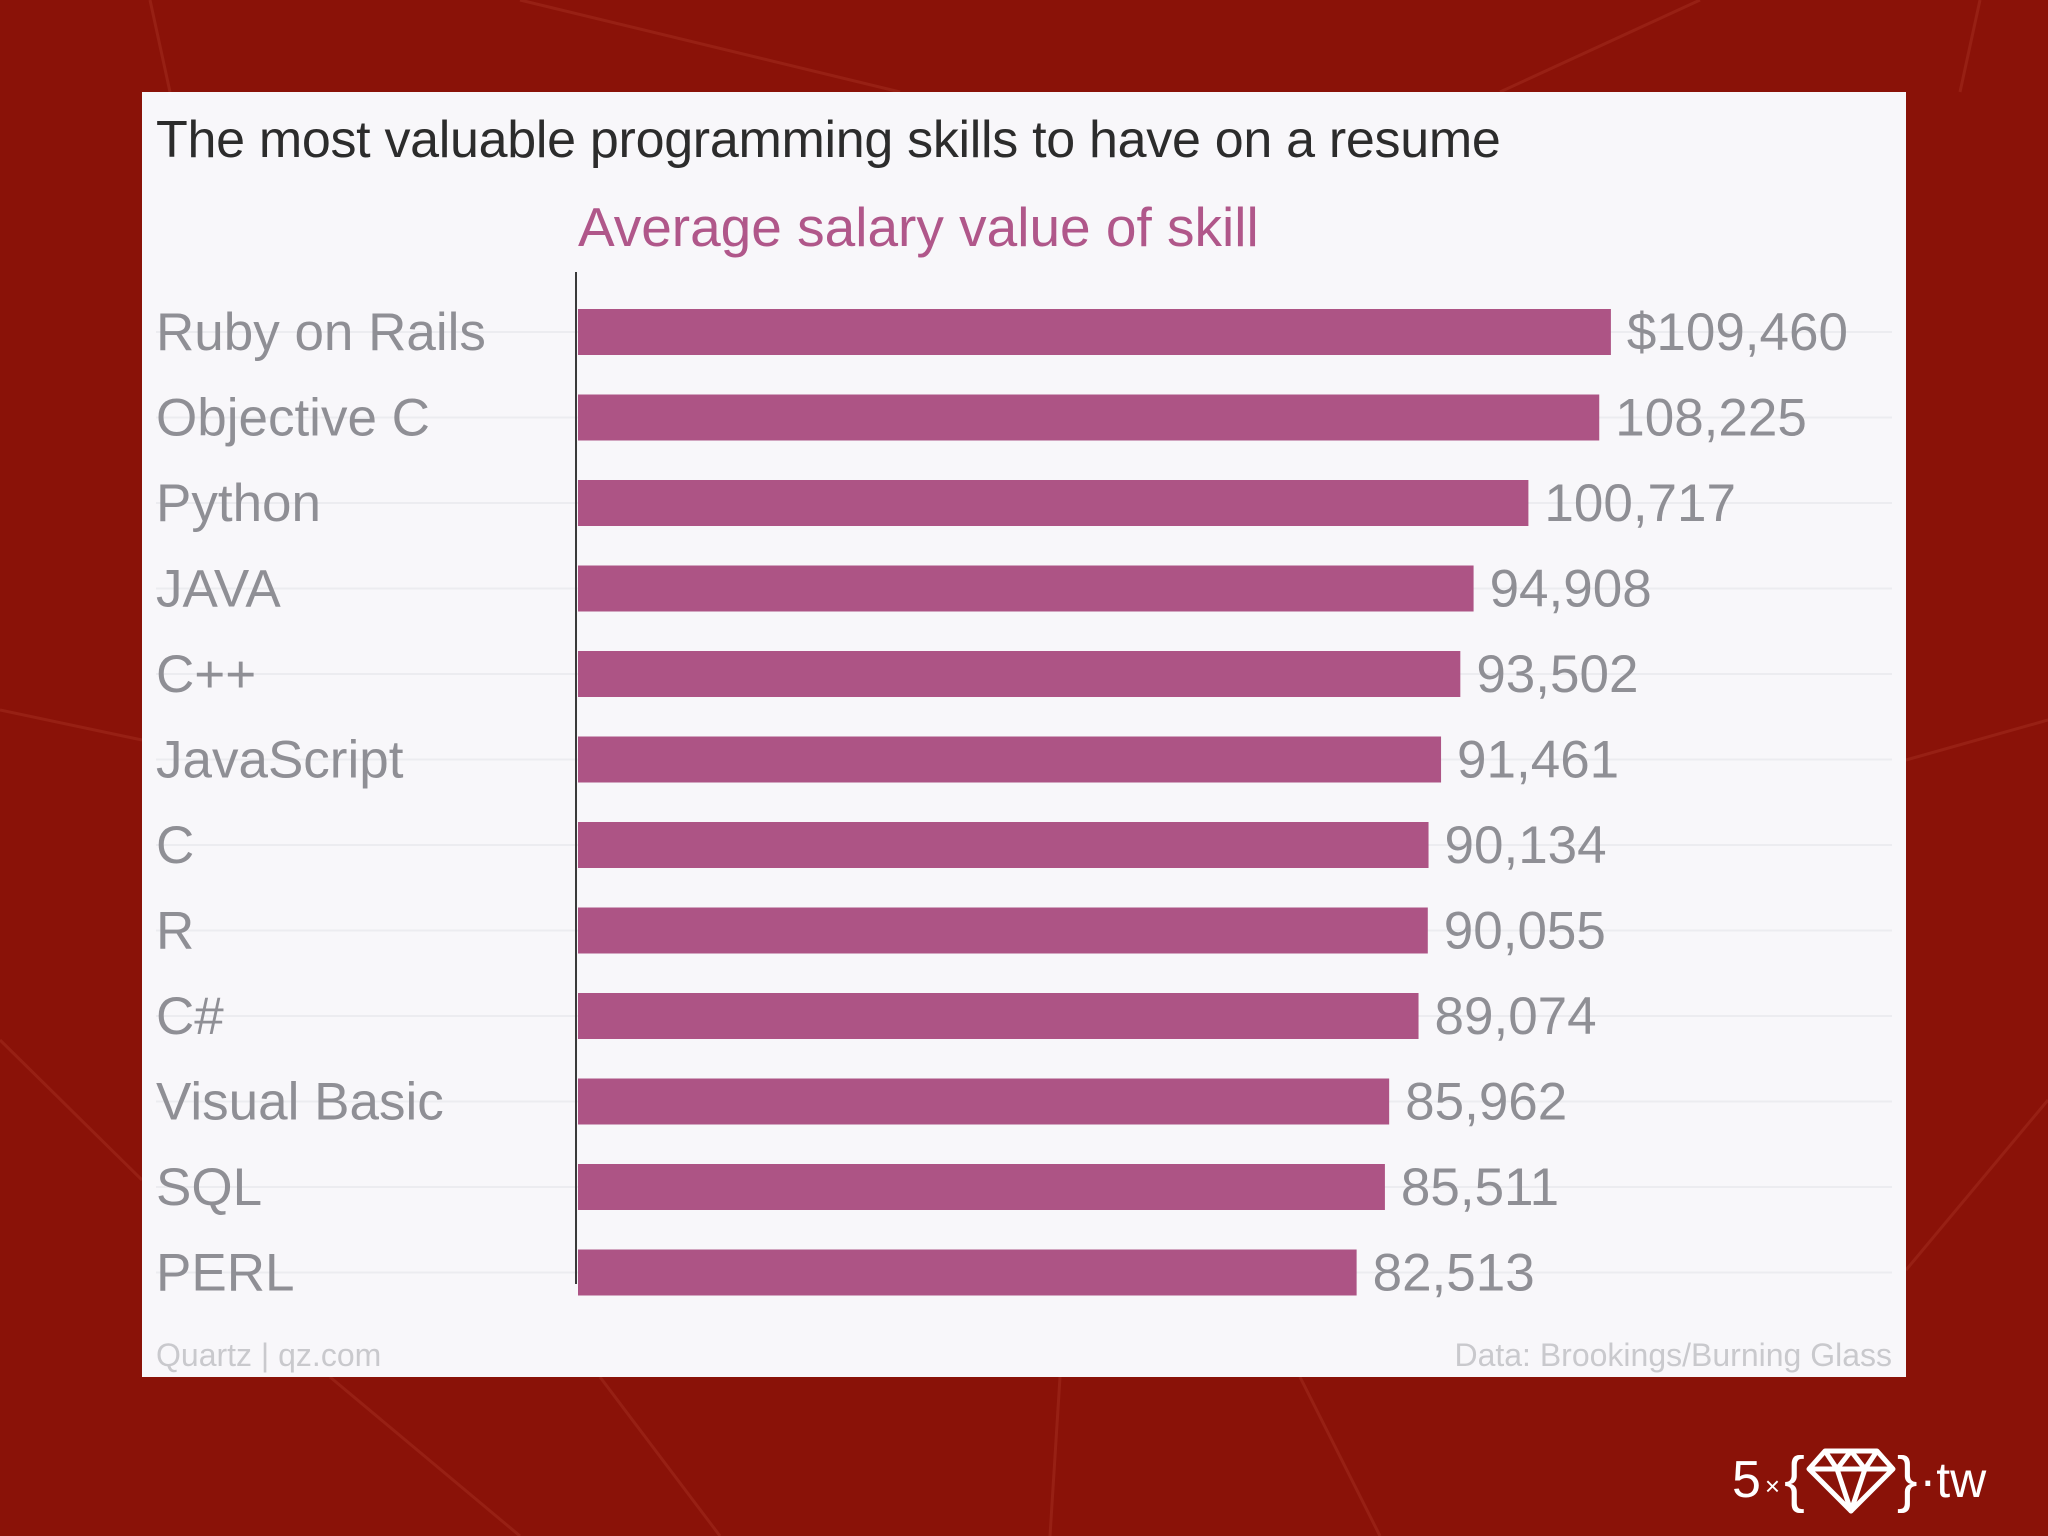  Describe the element at coordinates (1794, 1479) in the screenshot. I see `logo-open-brace: {` at that location.